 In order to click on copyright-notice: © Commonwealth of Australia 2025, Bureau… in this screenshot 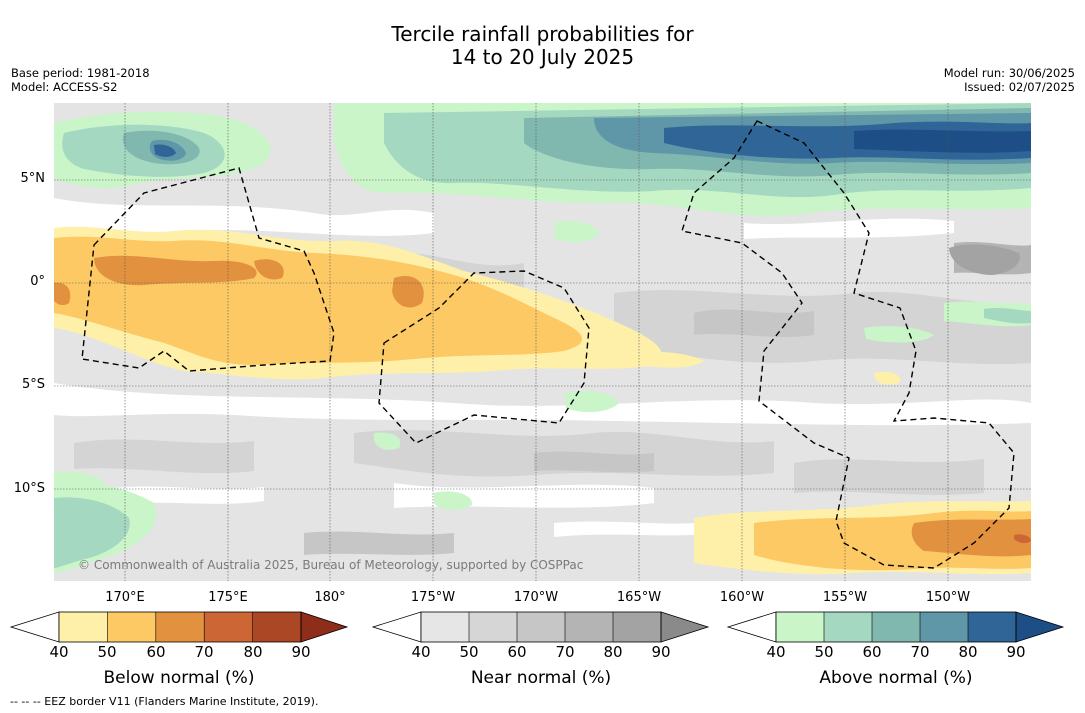, I will do `click(331, 565)`.